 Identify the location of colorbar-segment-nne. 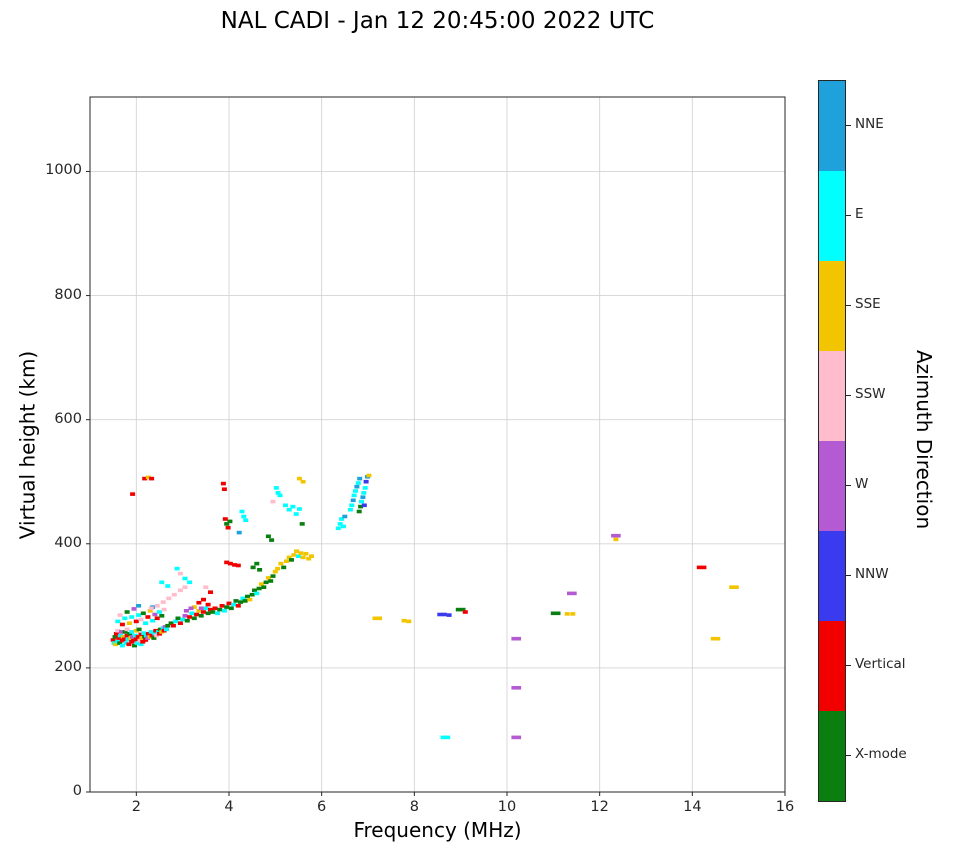
(832, 126).